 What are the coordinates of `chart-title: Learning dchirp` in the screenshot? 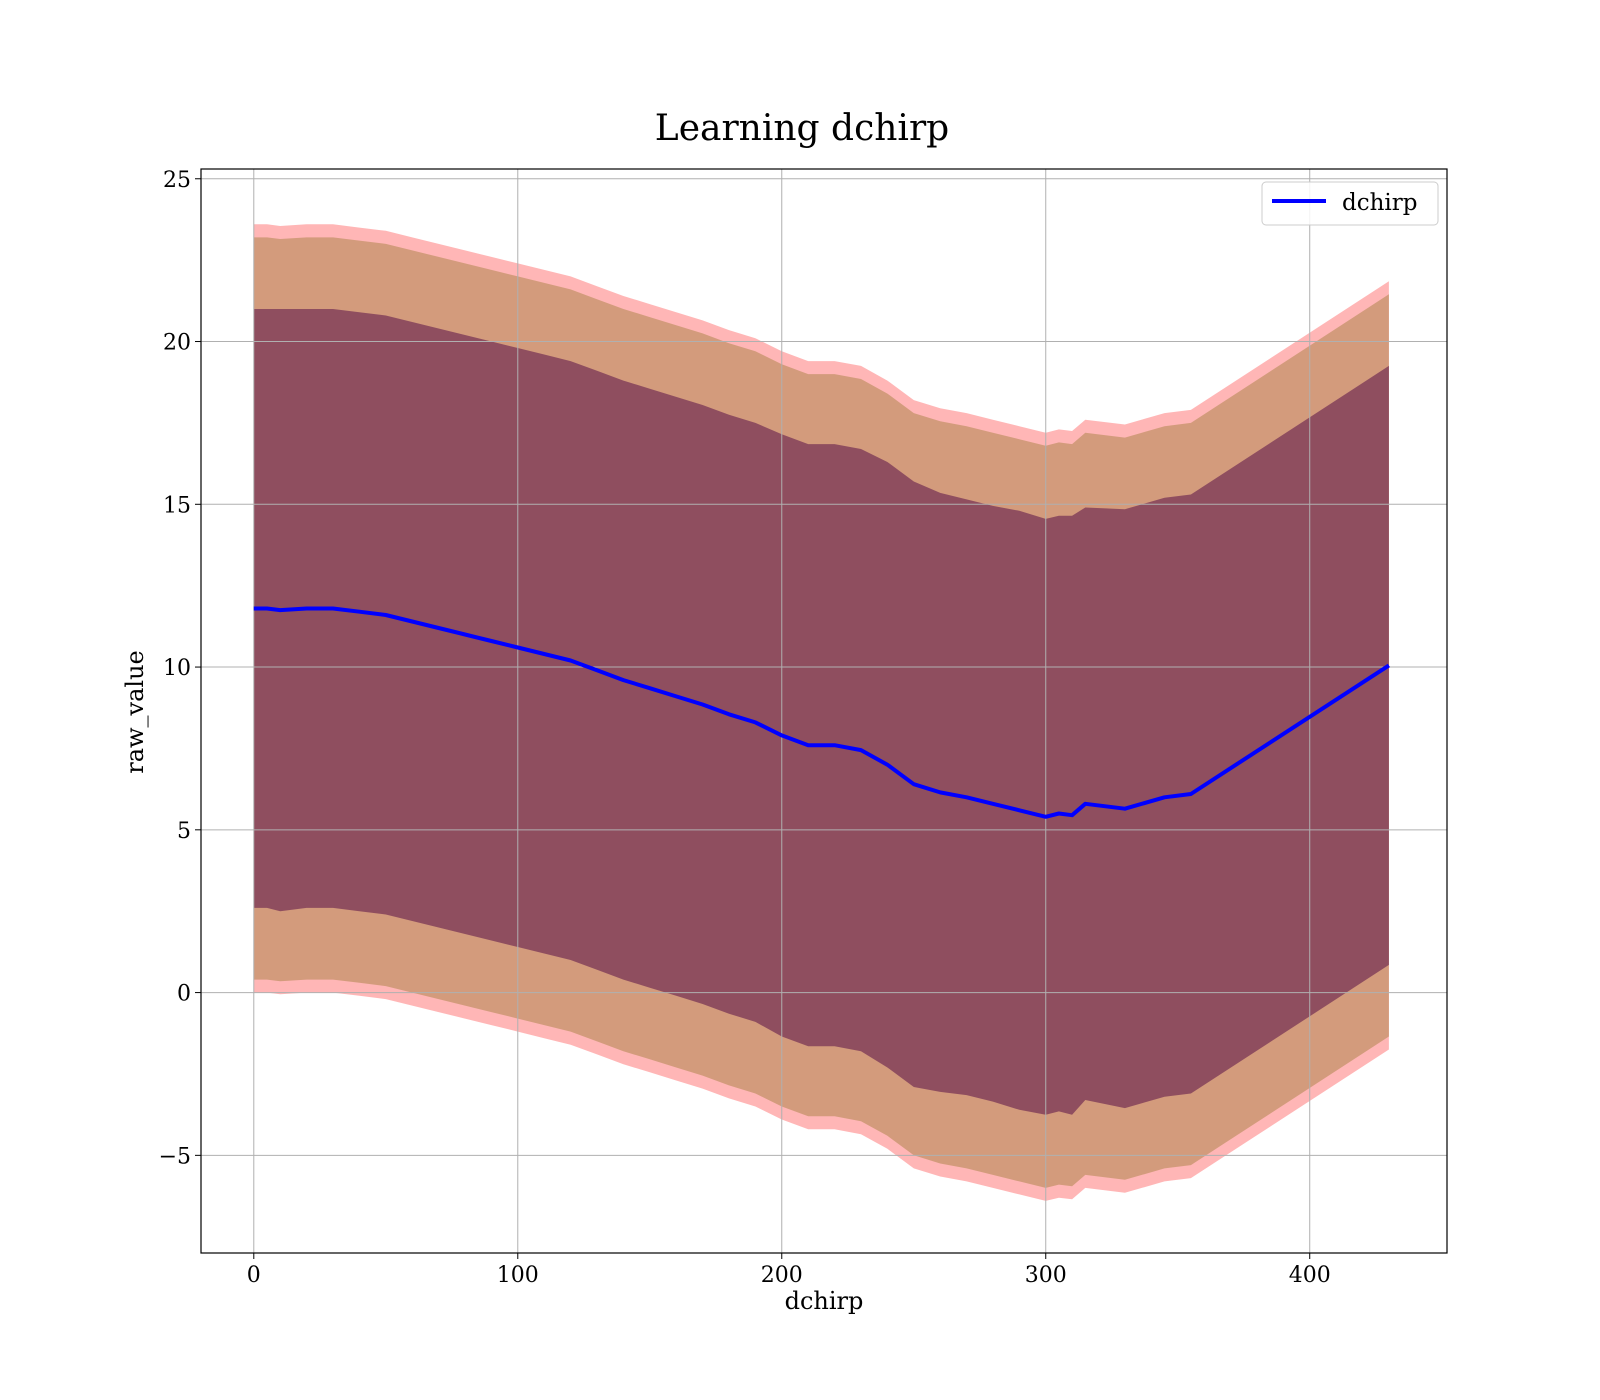 It's located at (802, 128).